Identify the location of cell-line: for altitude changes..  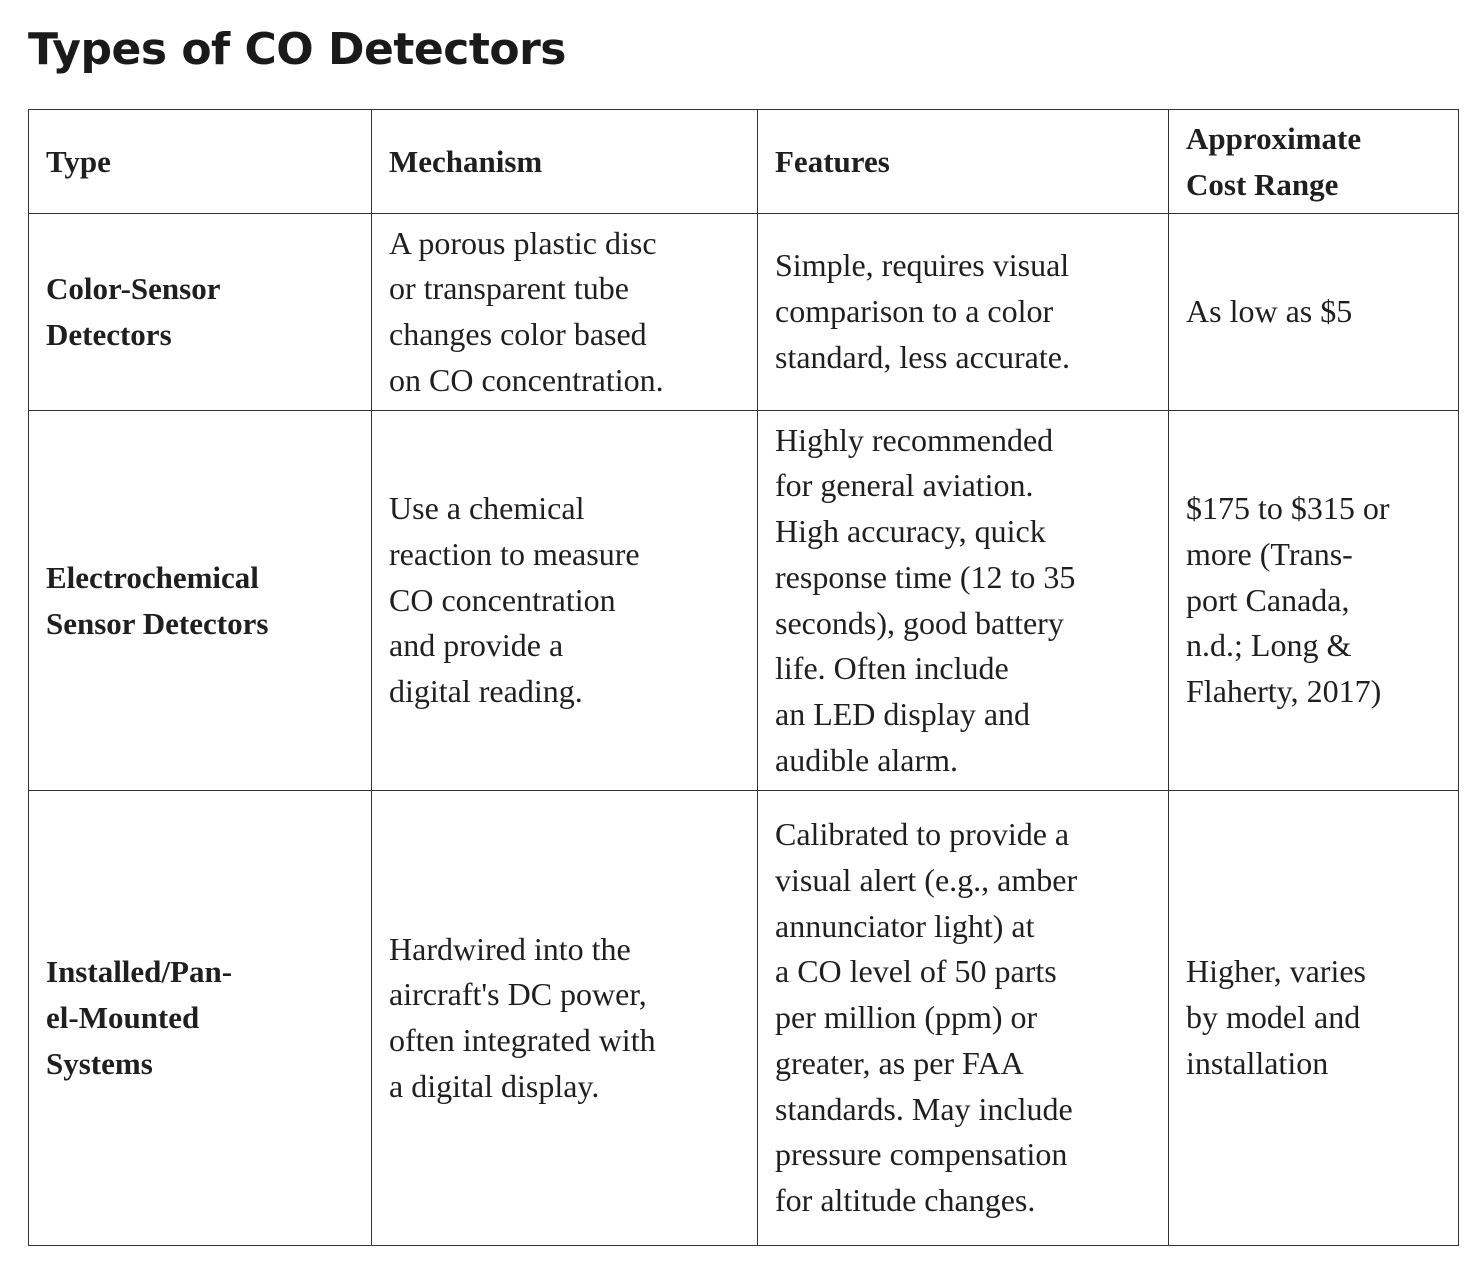
(905, 1199).